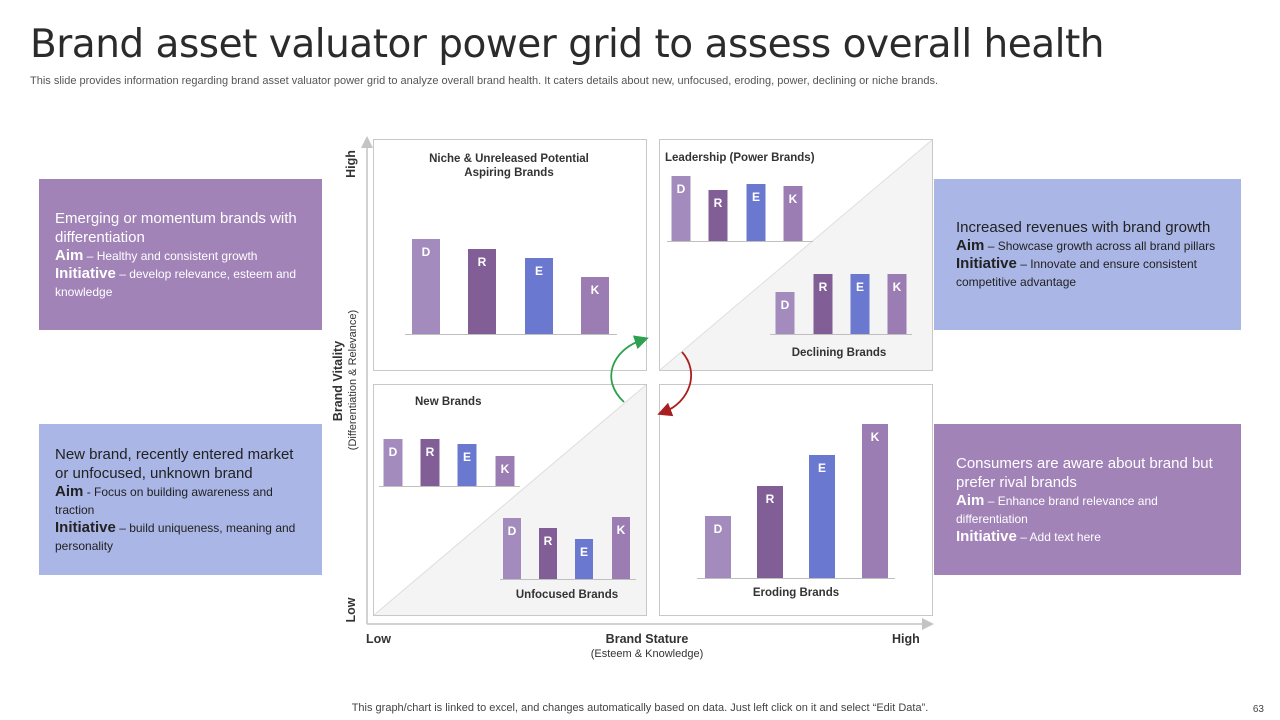 Image resolution: width=1280 pixels, height=720 pixels. I want to click on chart-title-new: New Brands, so click(448, 402).